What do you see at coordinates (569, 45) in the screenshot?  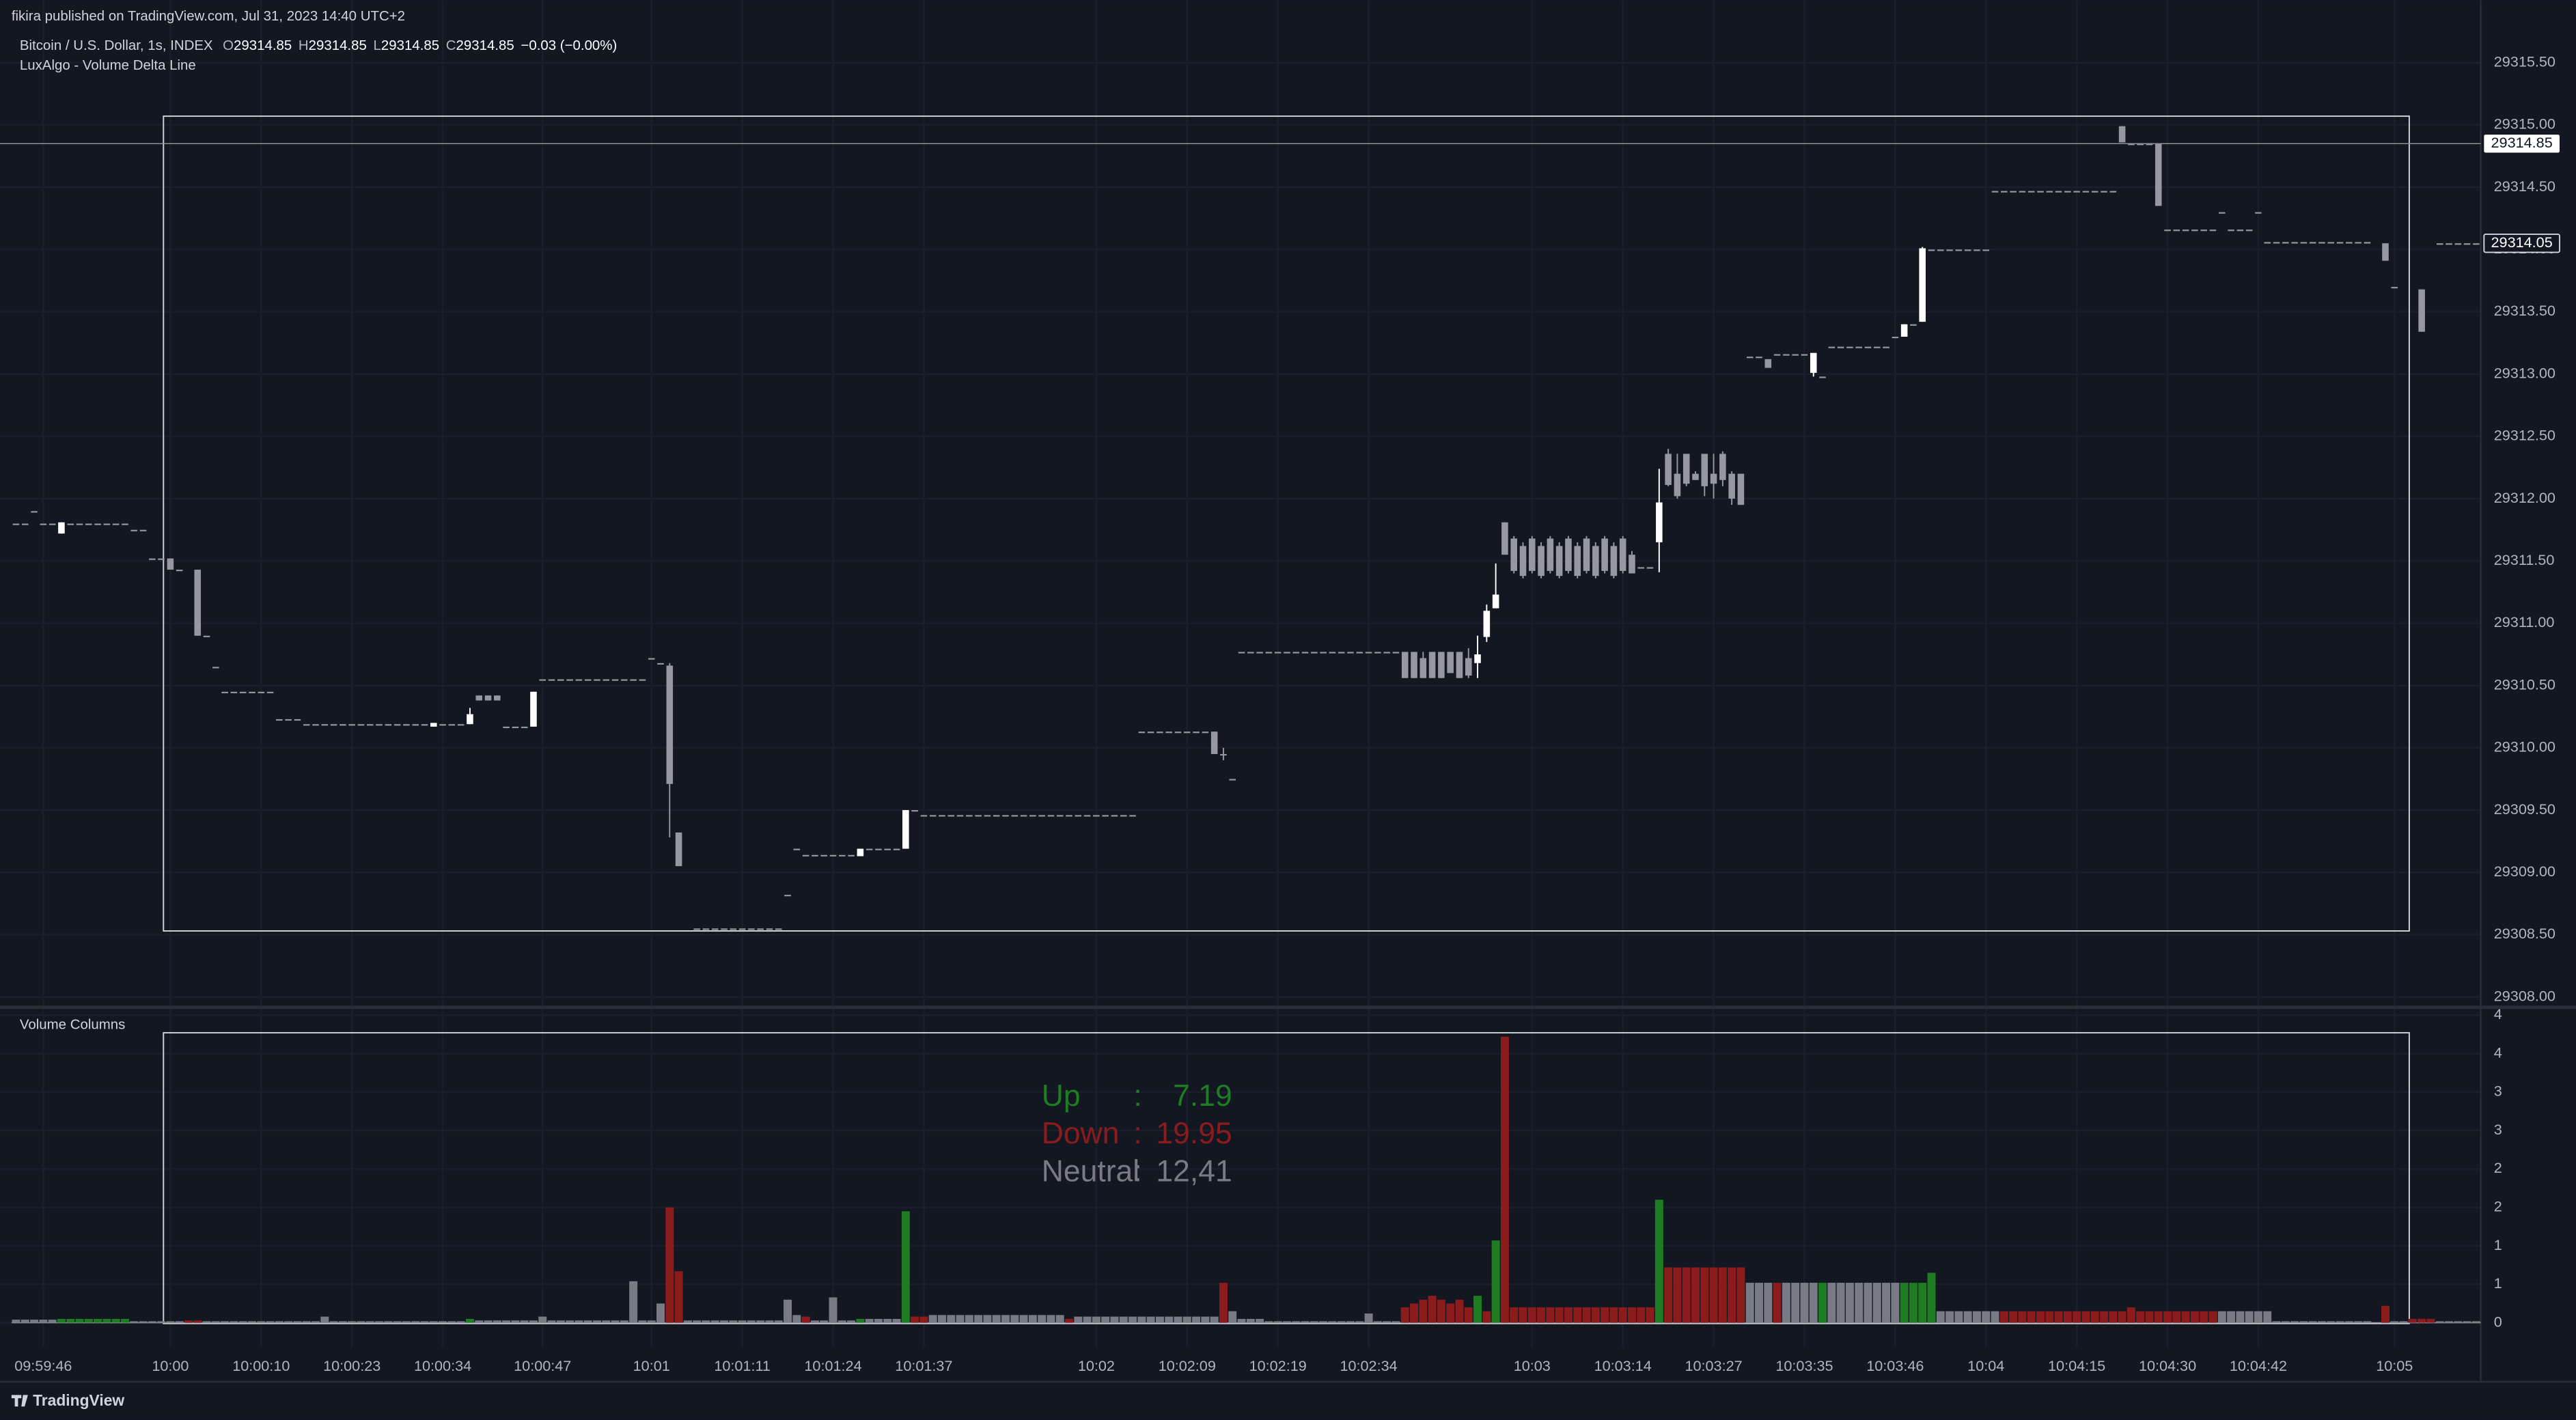 I see `change: −0.03 (−0.00%)` at bounding box center [569, 45].